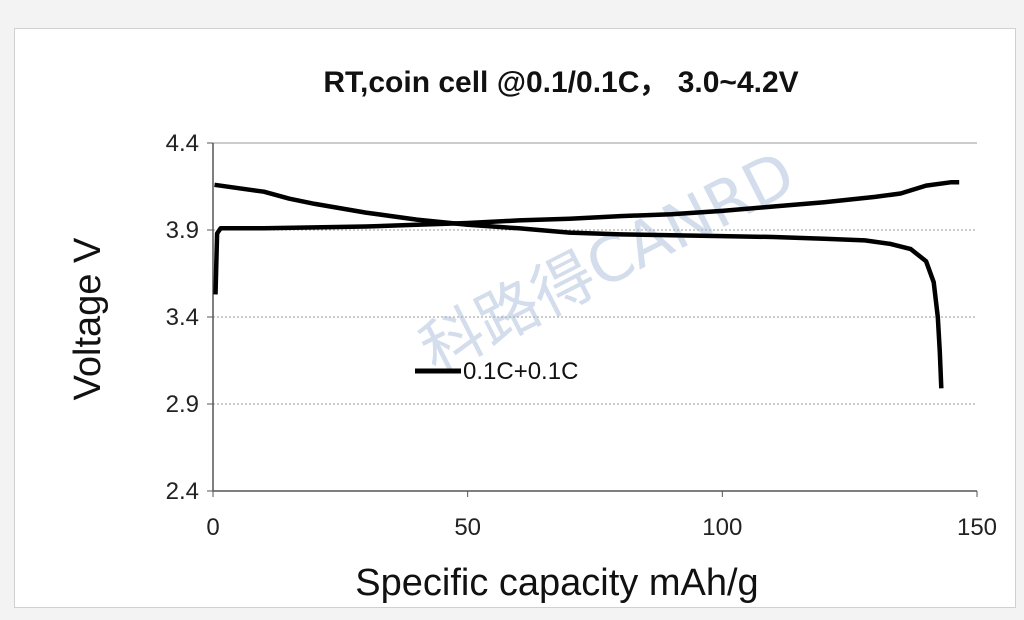  What do you see at coordinates (88, 318) in the screenshot?
I see `y-axis-label: Voltage V` at bounding box center [88, 318].